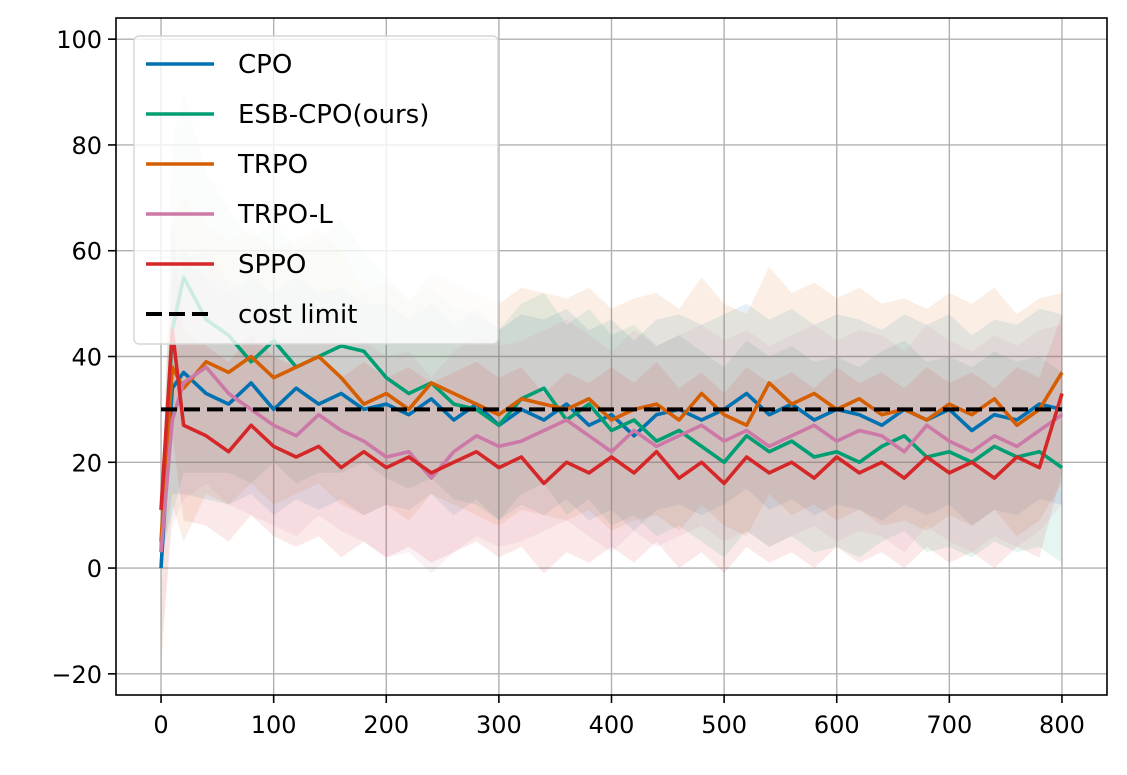 The height and width of the screenshot is (775, 1127). What do you see at coordinates (227, 165) in the screenshot?
I see `legend-item-trpo: TRPO` at bounding box center [227, 165].